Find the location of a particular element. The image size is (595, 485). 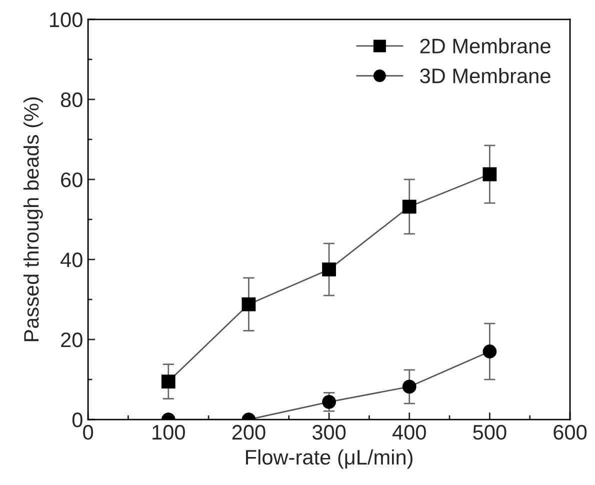

legend-label: 3D Membrane is located at coordinates (485, 76).